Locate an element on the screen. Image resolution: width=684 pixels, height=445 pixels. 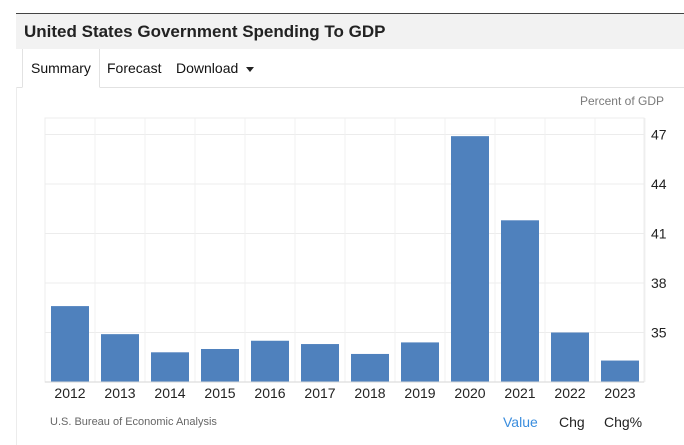
x-tick-label: 2013 is located at coordinates (119, 393).